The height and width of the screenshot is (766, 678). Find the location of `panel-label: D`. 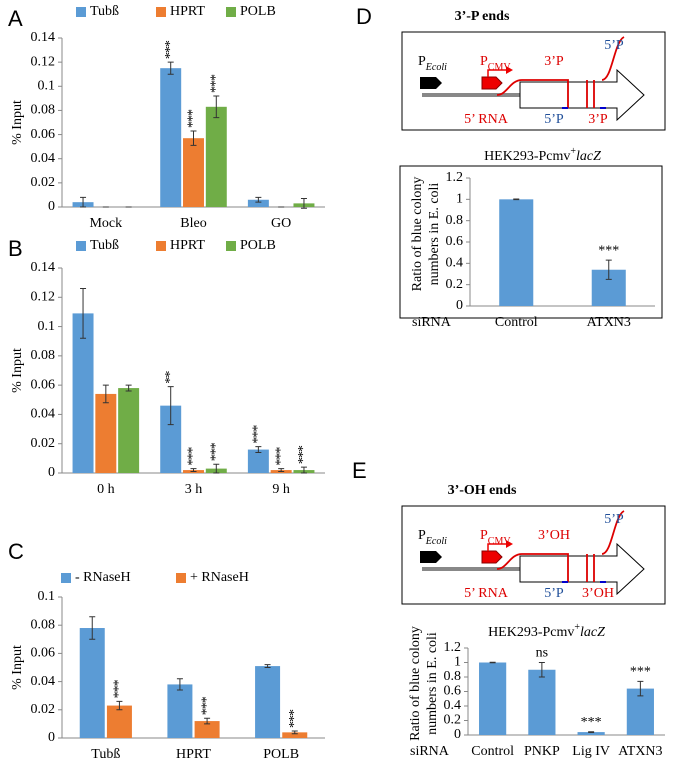

panel-label: D is located at coordinates (364, 16).